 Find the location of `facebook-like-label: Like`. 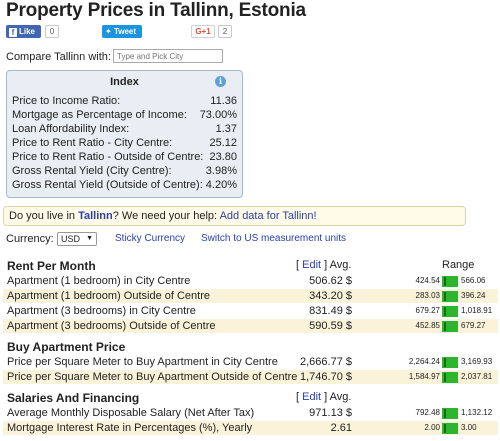

facebook-like-label: Like is located at coordinates (27, 31).